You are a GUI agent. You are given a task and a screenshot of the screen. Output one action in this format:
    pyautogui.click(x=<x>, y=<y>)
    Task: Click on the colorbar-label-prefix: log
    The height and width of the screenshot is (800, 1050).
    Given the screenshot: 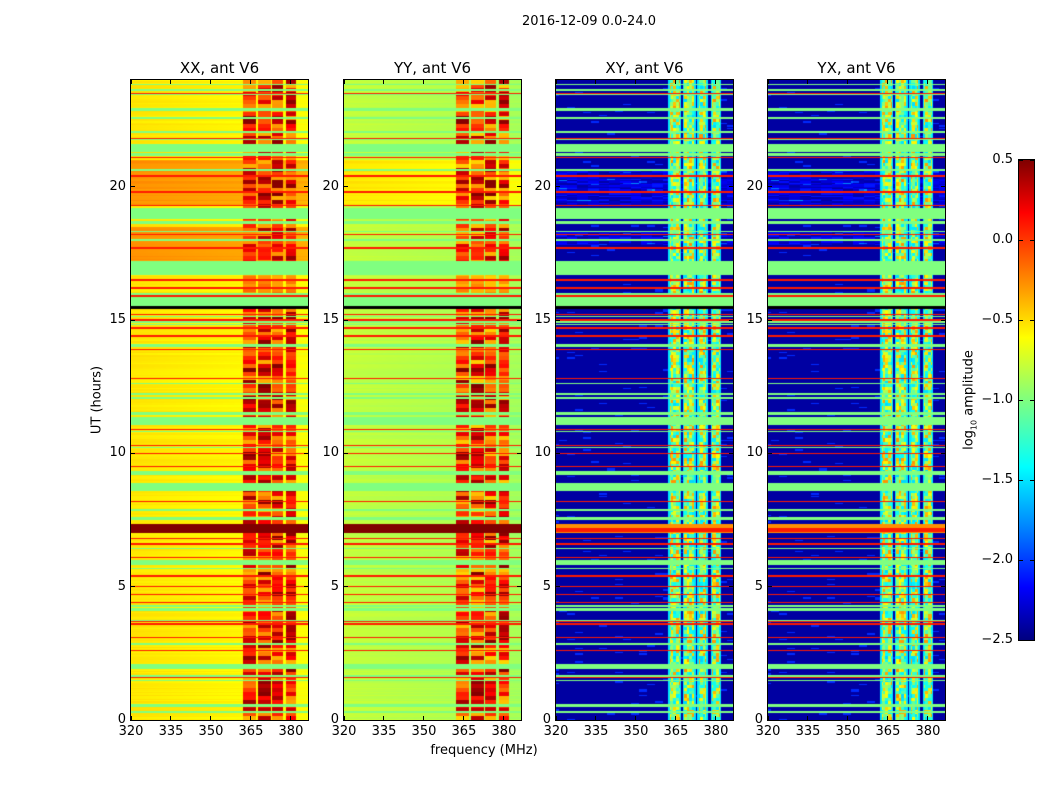 What is the action you would take?
    pyautogui.click(x=969, y=440)
    